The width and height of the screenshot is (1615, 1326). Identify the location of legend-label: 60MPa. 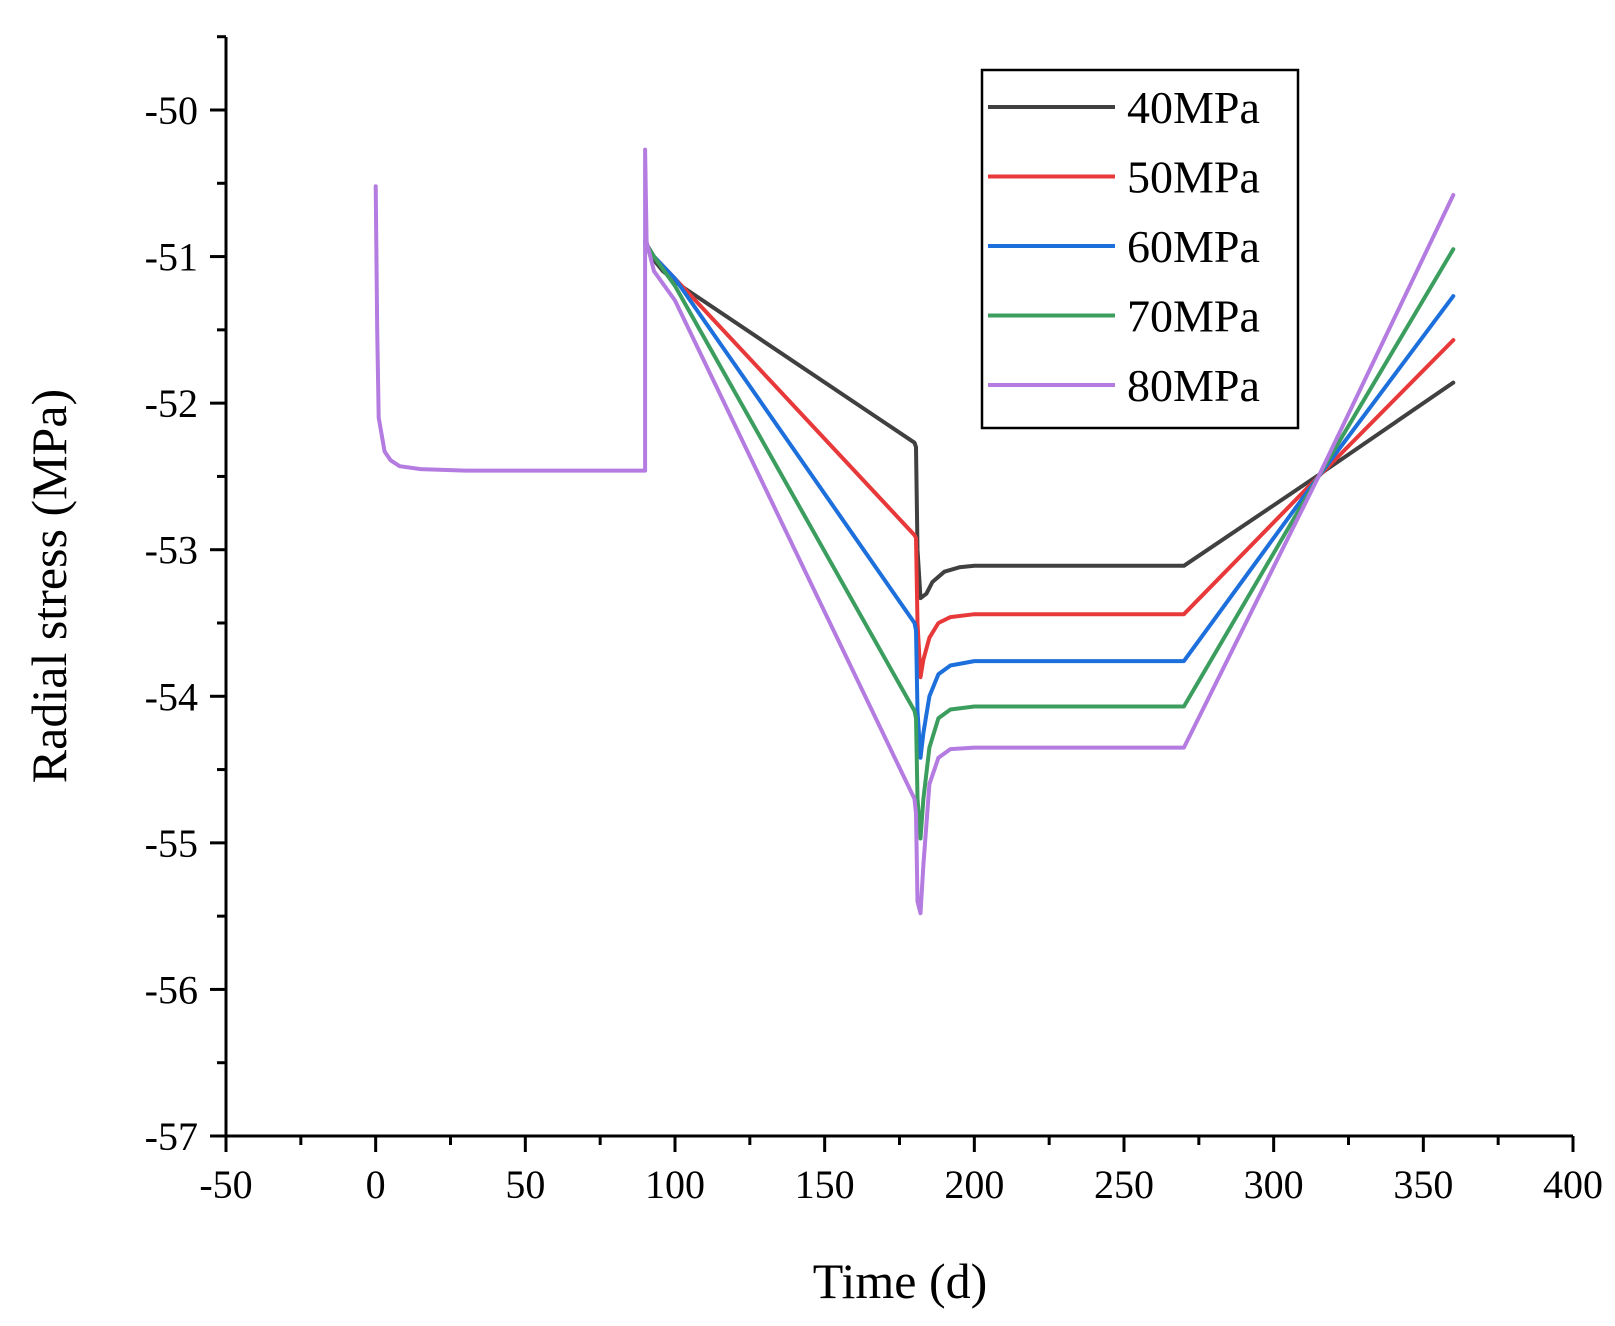
(1193, 246).